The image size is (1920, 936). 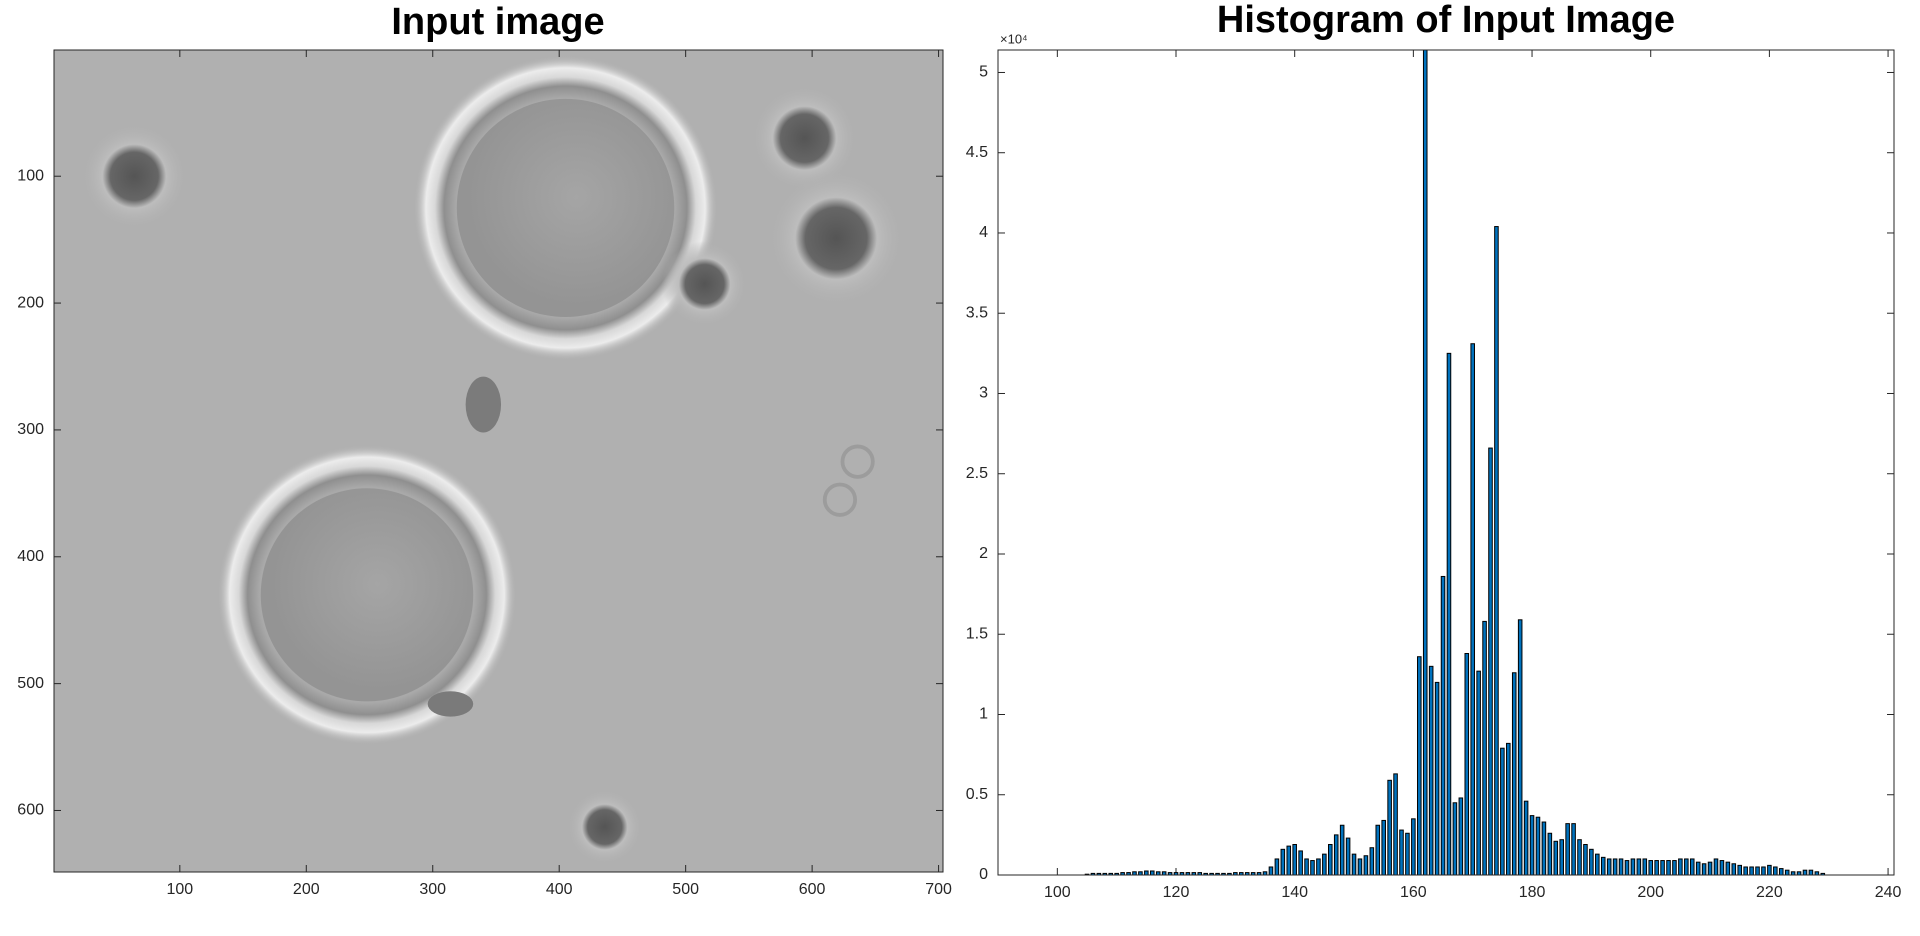 What do you see at coordinates (1413, 892) in the screenshot?
I see `x-tick-label: 160` at bounding box center [1413, 892].